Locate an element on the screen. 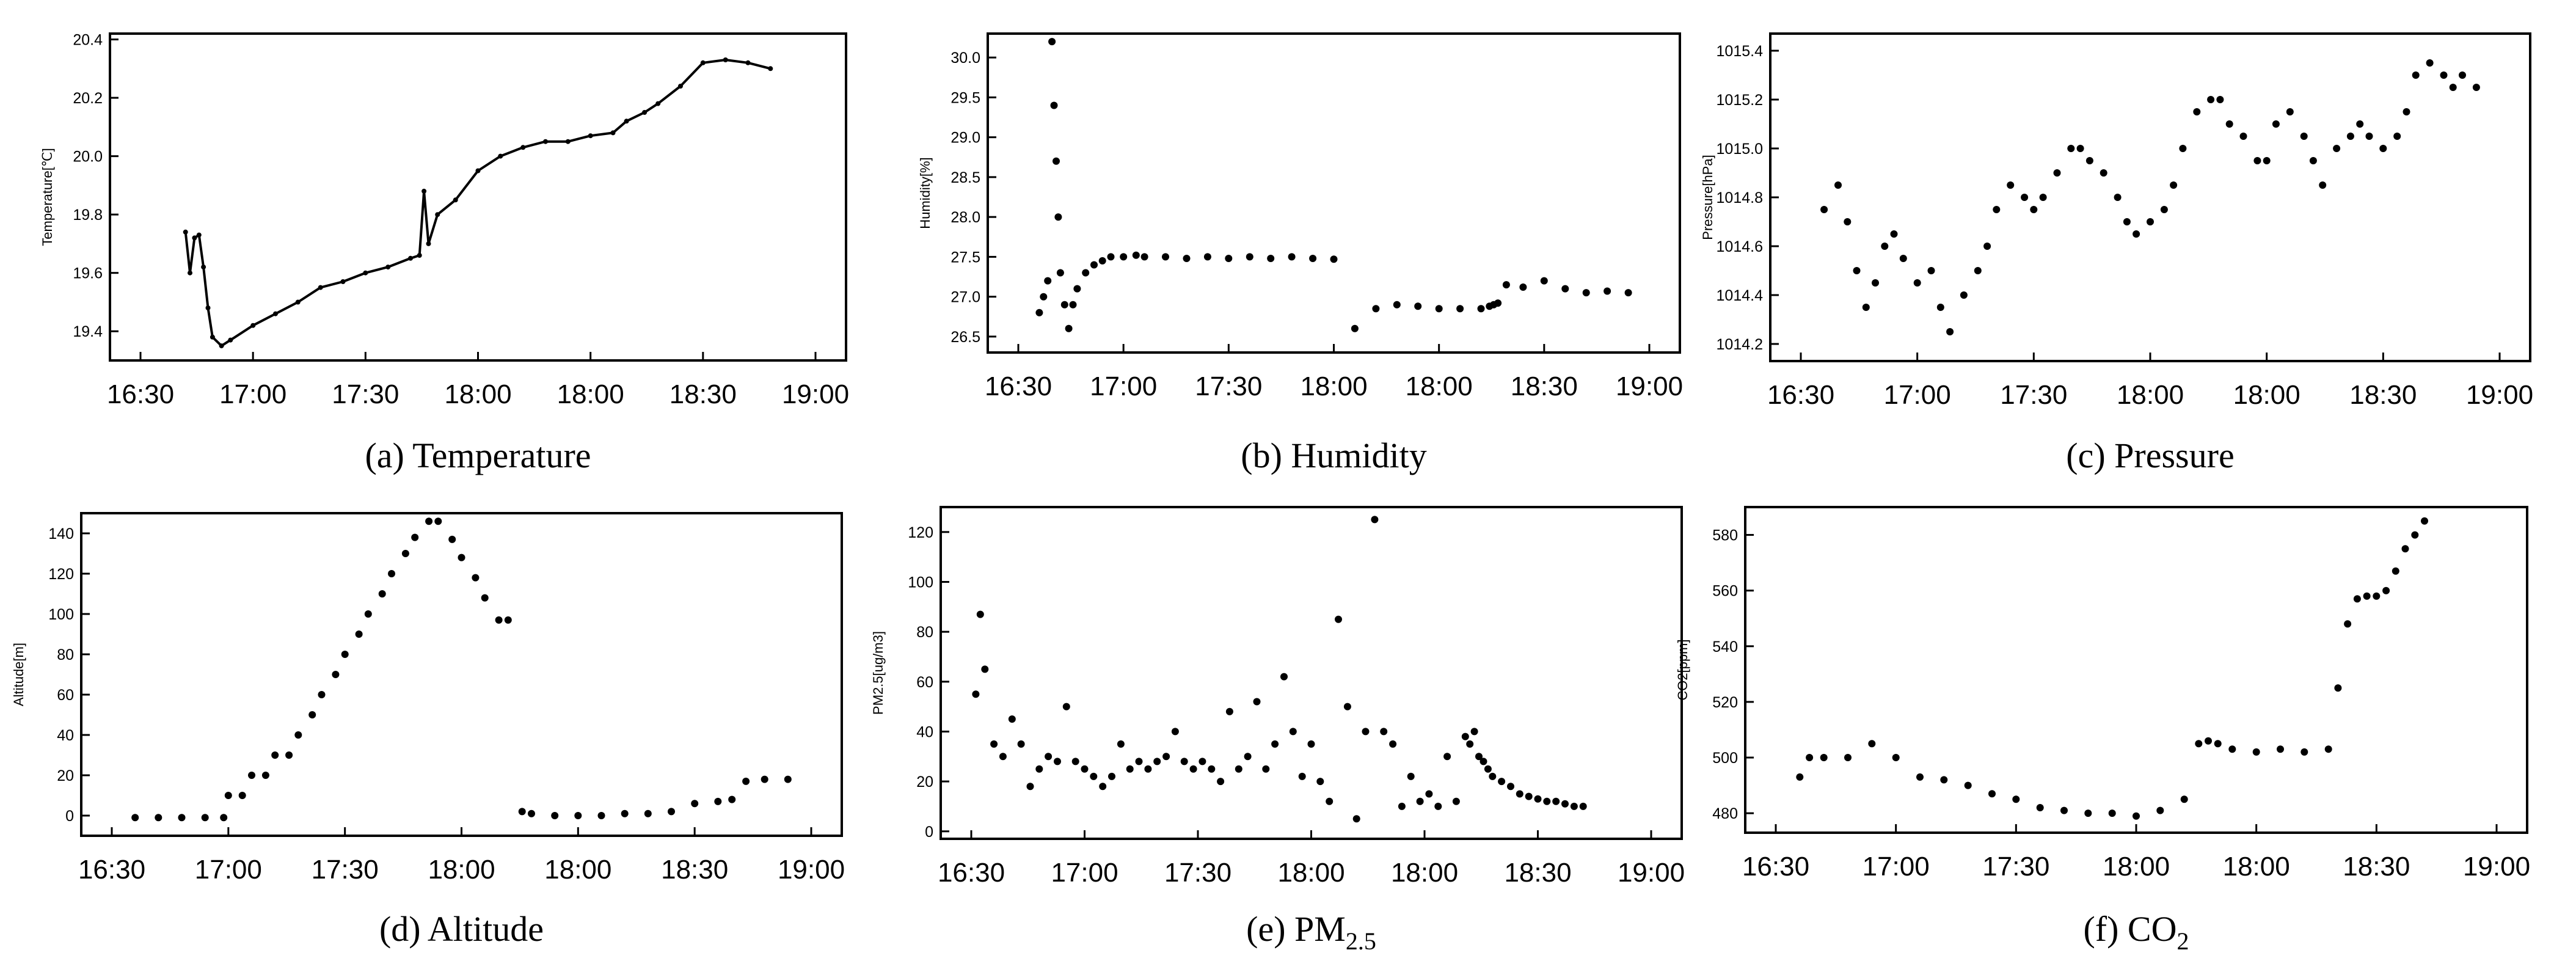 The width and height of the screenshot is (2576, 972). caption-main: (f) CO is located at coordinates (2129, 929).